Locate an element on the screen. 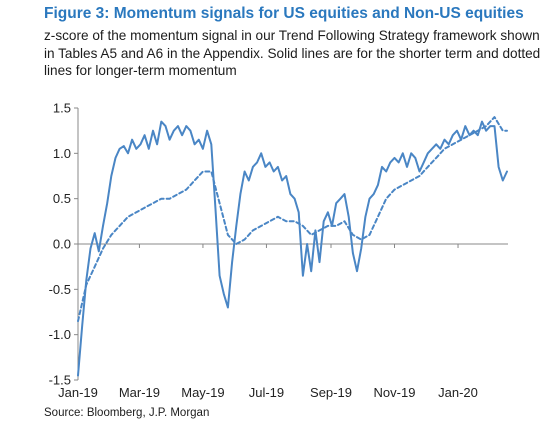 The width and height of the screenshot is (550, 442). y-tick-label: -1.5 is located at coordinates (60, 380).